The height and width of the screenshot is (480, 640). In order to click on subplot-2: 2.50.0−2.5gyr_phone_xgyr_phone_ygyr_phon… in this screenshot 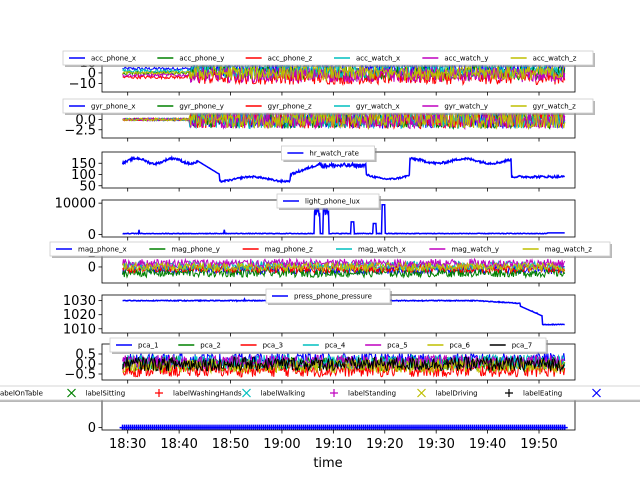, I will do `click(328, 120)`.